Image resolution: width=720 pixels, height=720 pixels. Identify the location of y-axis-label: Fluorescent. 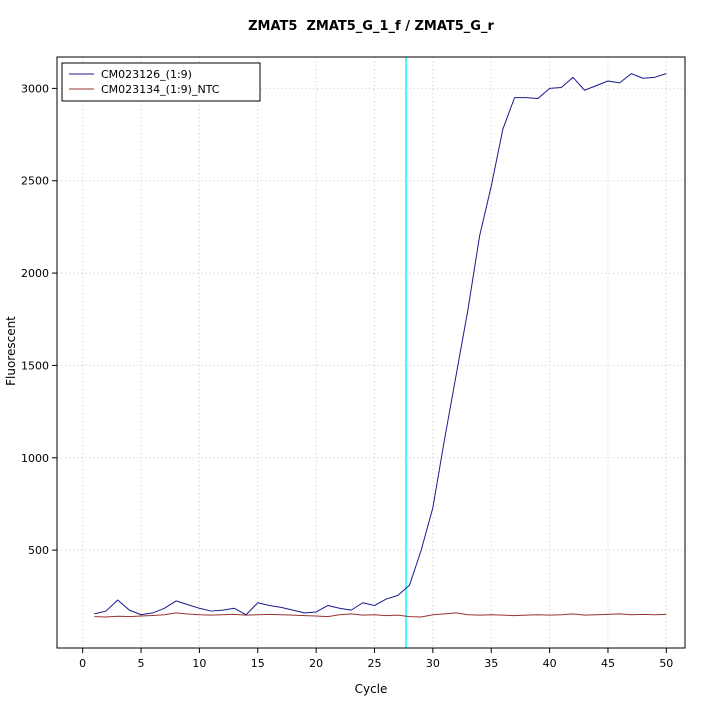
(11, 351).